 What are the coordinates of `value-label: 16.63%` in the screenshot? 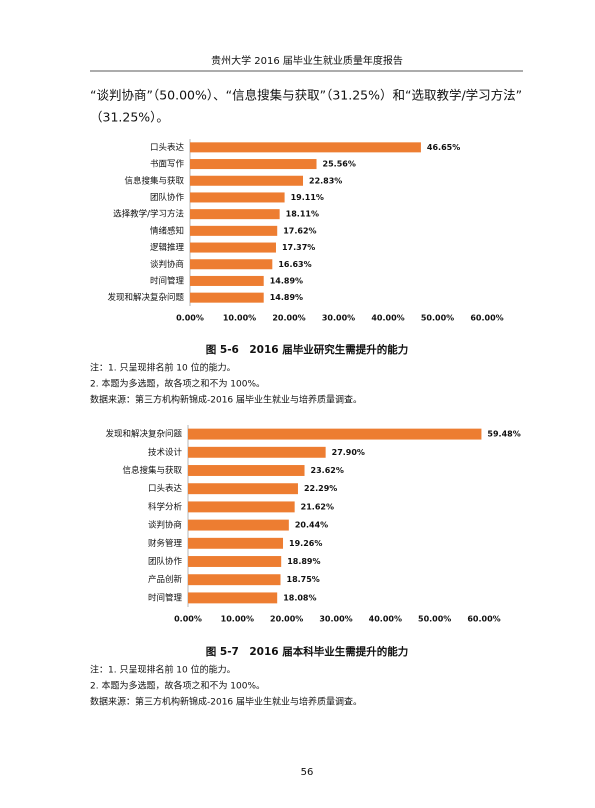 It's located at (294, 264).